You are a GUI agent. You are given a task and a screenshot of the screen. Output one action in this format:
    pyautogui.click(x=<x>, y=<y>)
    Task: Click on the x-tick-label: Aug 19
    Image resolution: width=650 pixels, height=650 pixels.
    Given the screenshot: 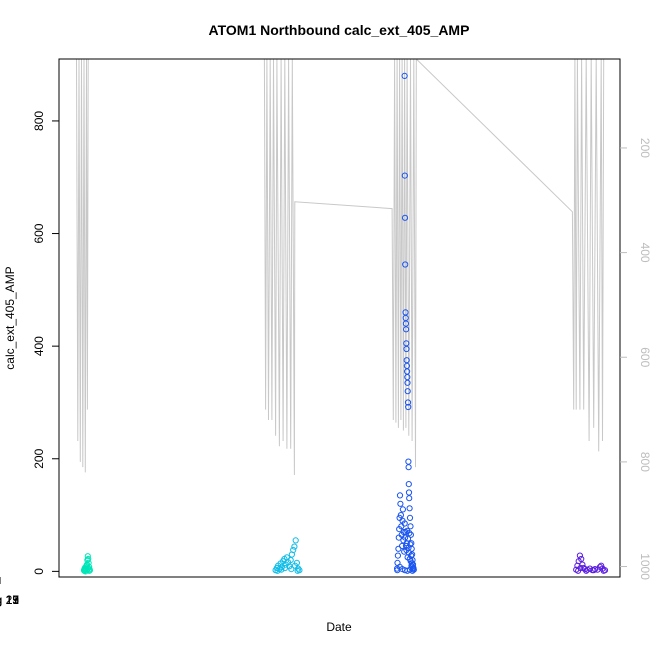 What is the action you would take?
    pyautogui.click(x=9, y=600)
    